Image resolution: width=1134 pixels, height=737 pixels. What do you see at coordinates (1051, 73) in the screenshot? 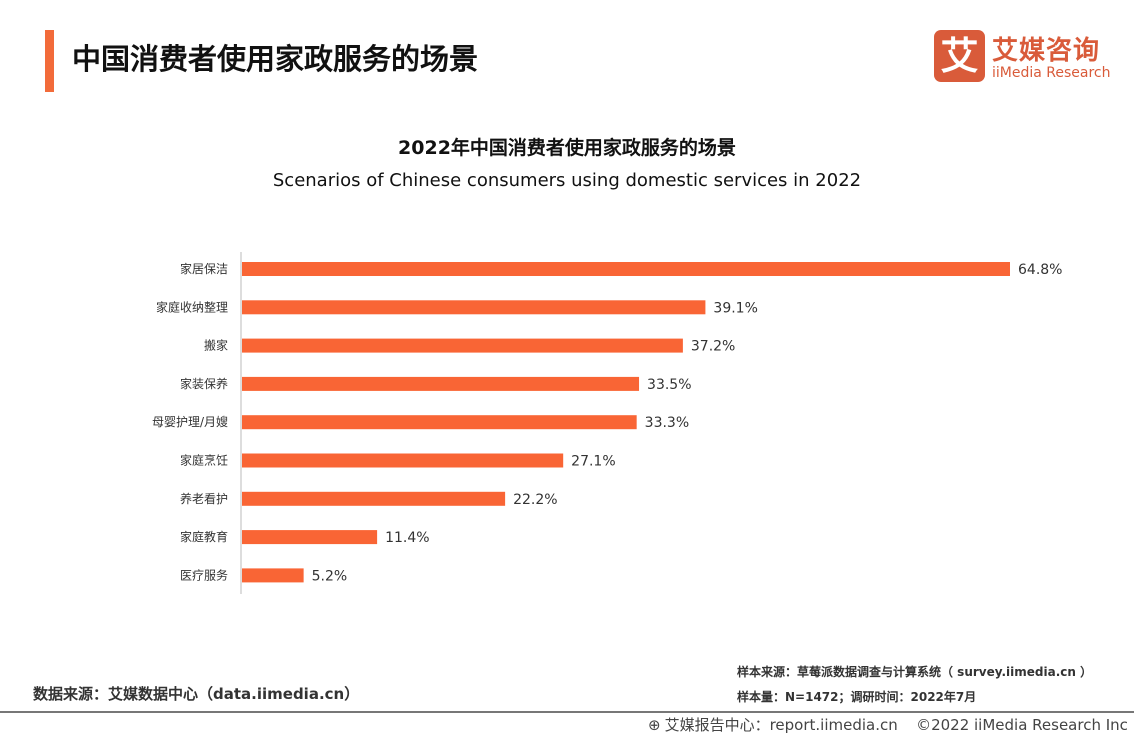
I see `logo-en-text: iiMedia Research` at bounding box center [1051, 73].